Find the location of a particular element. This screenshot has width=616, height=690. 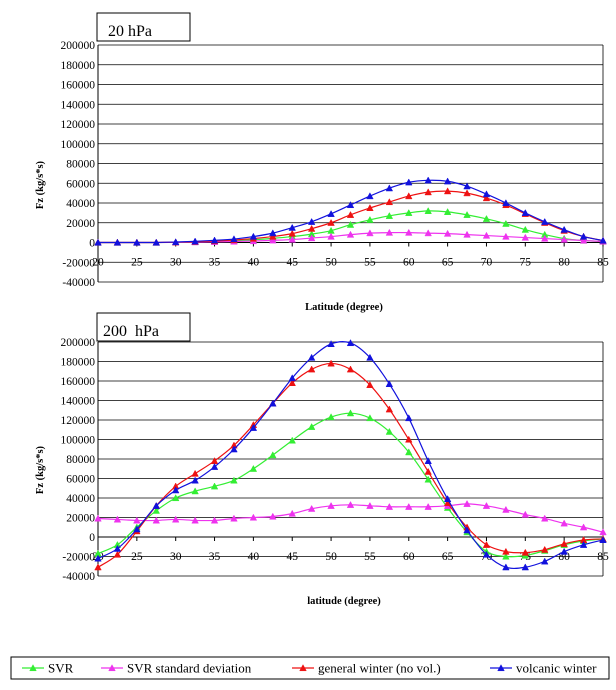

y-tick-label-20hpa: -40000 is located at coordinates (78, 283).